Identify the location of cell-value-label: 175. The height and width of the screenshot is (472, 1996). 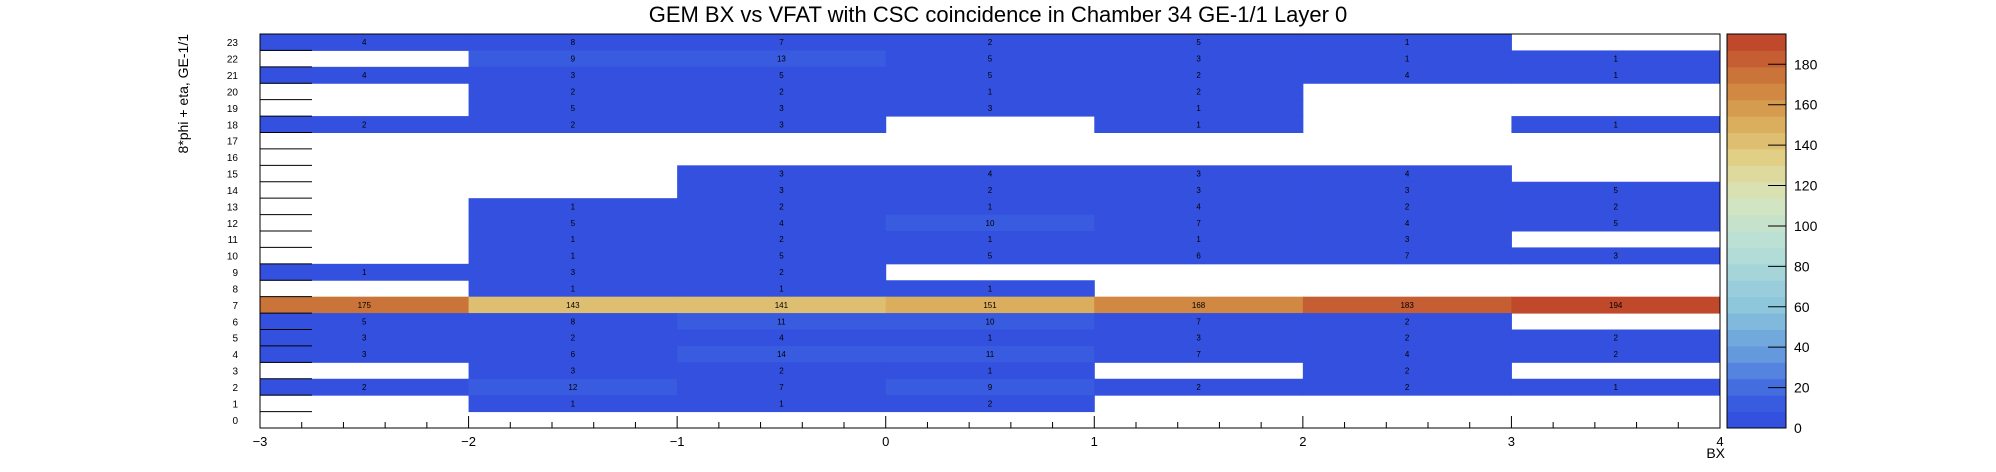
(365, 305).